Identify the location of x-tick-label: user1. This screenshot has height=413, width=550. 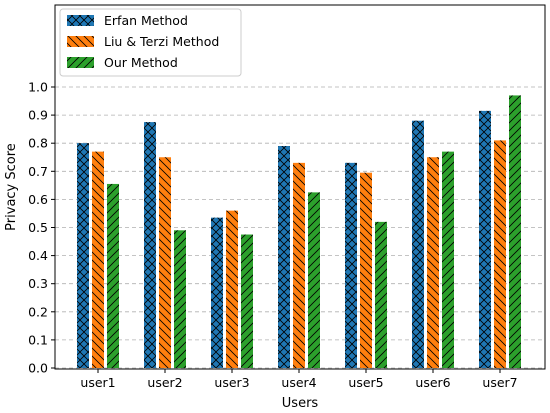
(97, 382).